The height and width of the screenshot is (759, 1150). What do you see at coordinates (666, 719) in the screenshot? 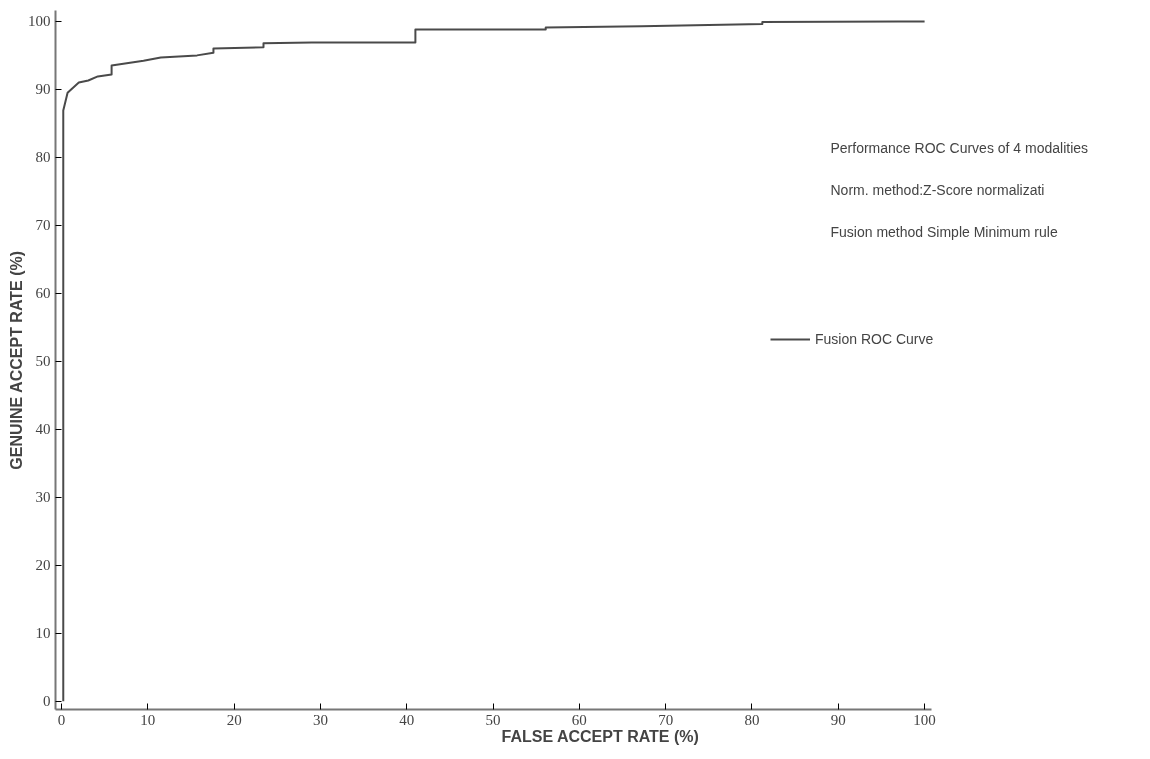
I see `x-tick-label: 70` at bounding box center [666, 719].